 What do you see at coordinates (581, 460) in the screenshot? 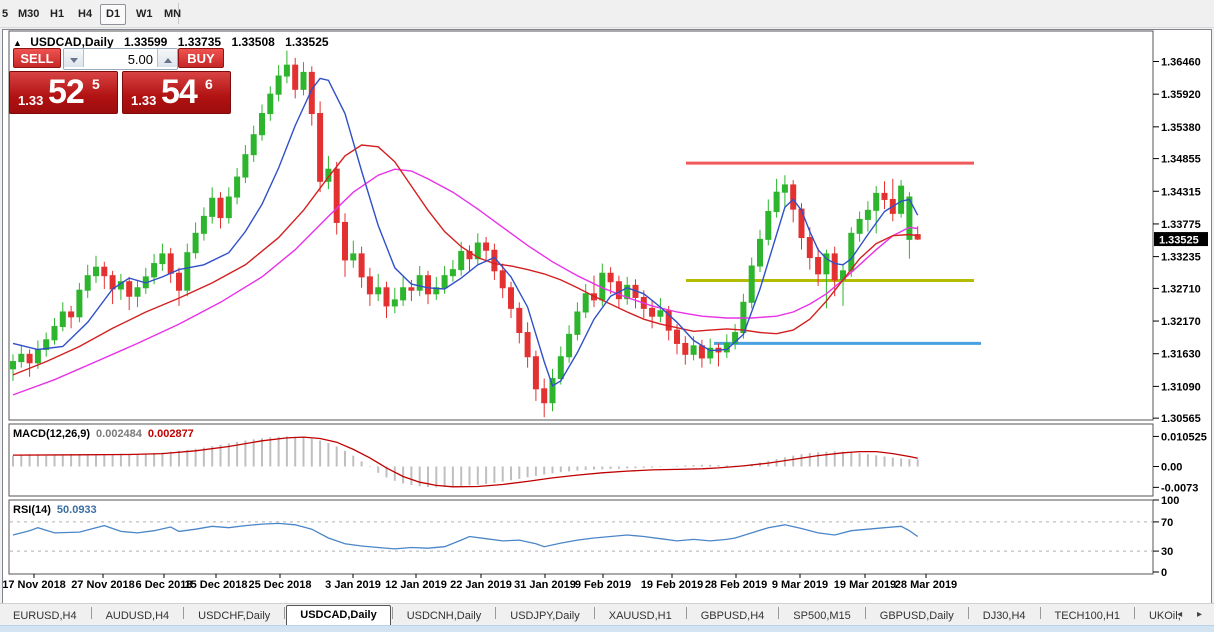
I see `macd-pane` at bounding box center [581, 460].